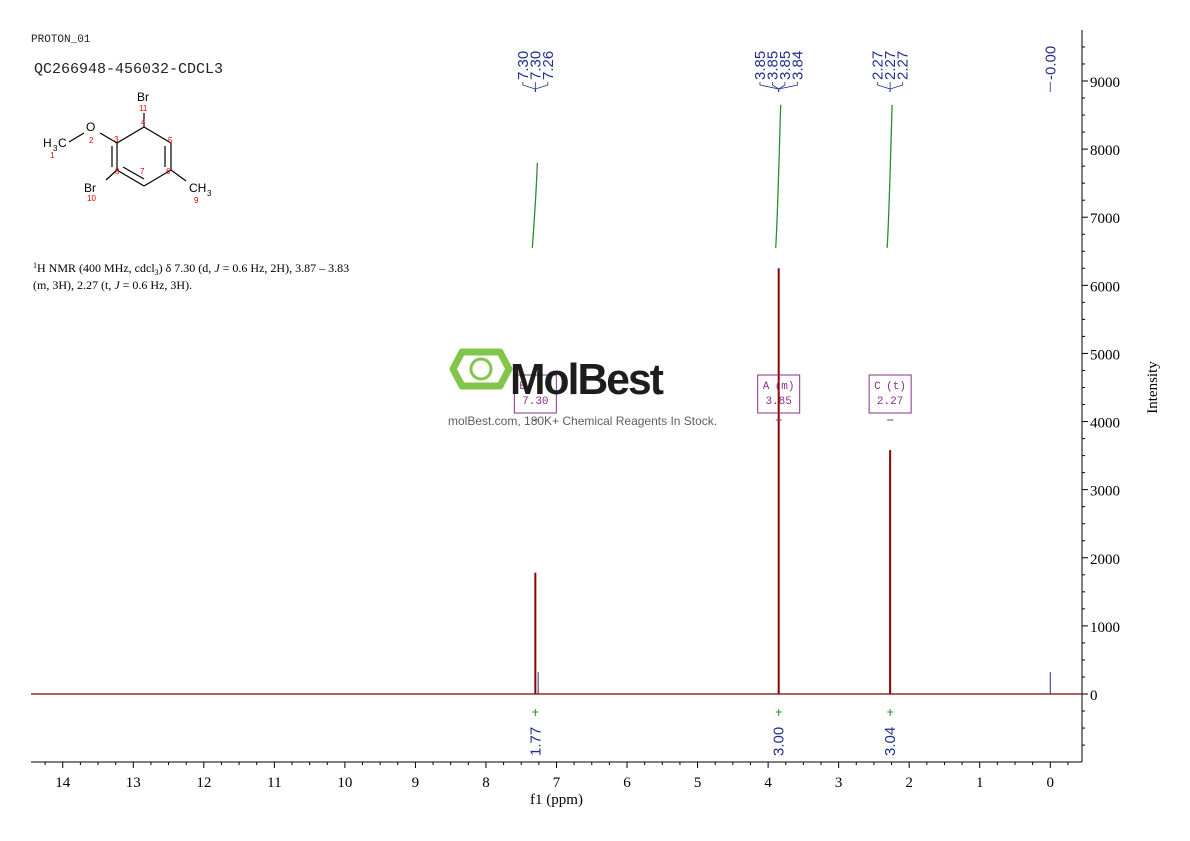 The height and width of the screenshot is (841, 1190). I want to click on molecule-structure, so click(127, 150).